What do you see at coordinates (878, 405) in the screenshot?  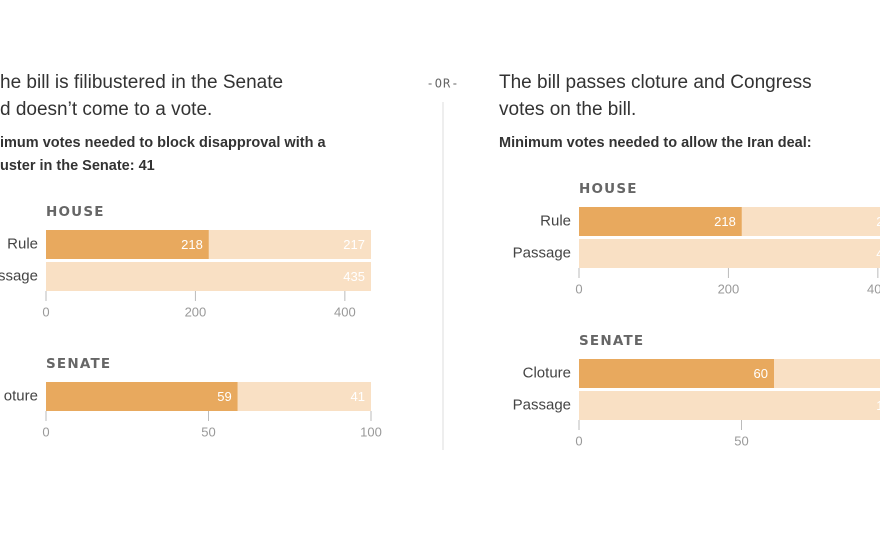 I see `value-label: 100` at bounding box center [878, 405].